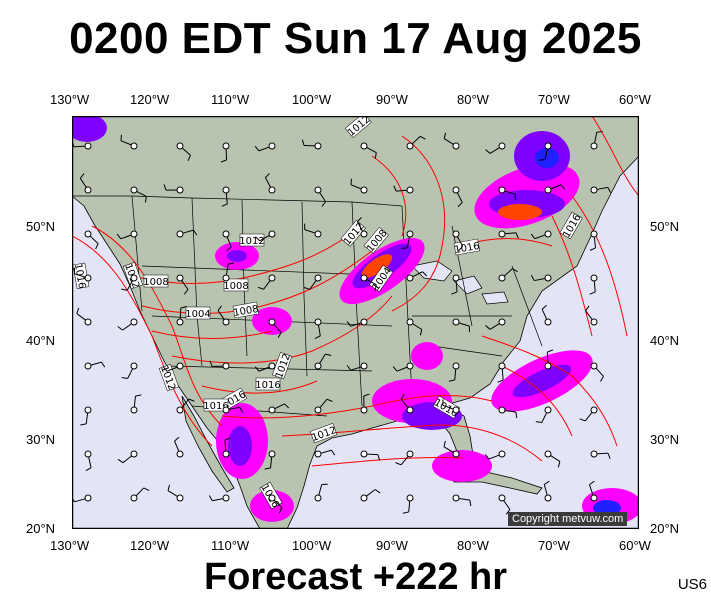 The width and height of the screenshot is (711, 600). I want to click on right-lat-label: 50°N, so click(665, 226).